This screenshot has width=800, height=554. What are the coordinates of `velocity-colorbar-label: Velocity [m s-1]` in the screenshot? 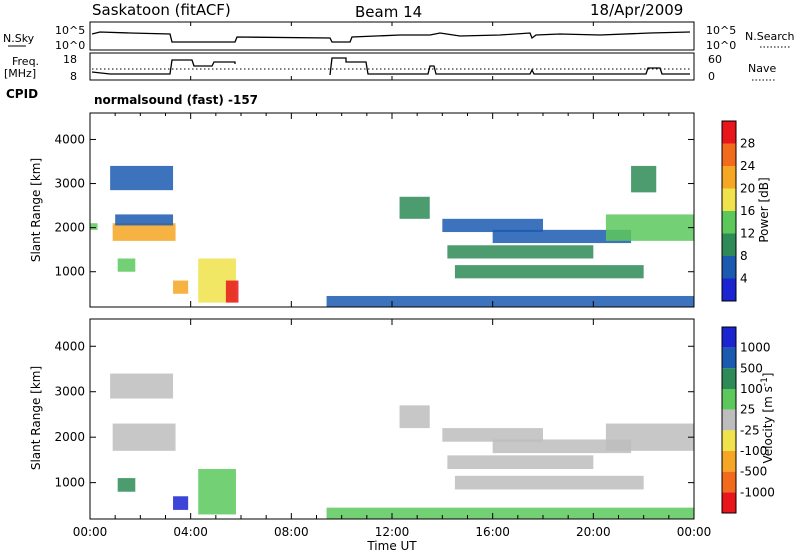 It's located at (767, 418).